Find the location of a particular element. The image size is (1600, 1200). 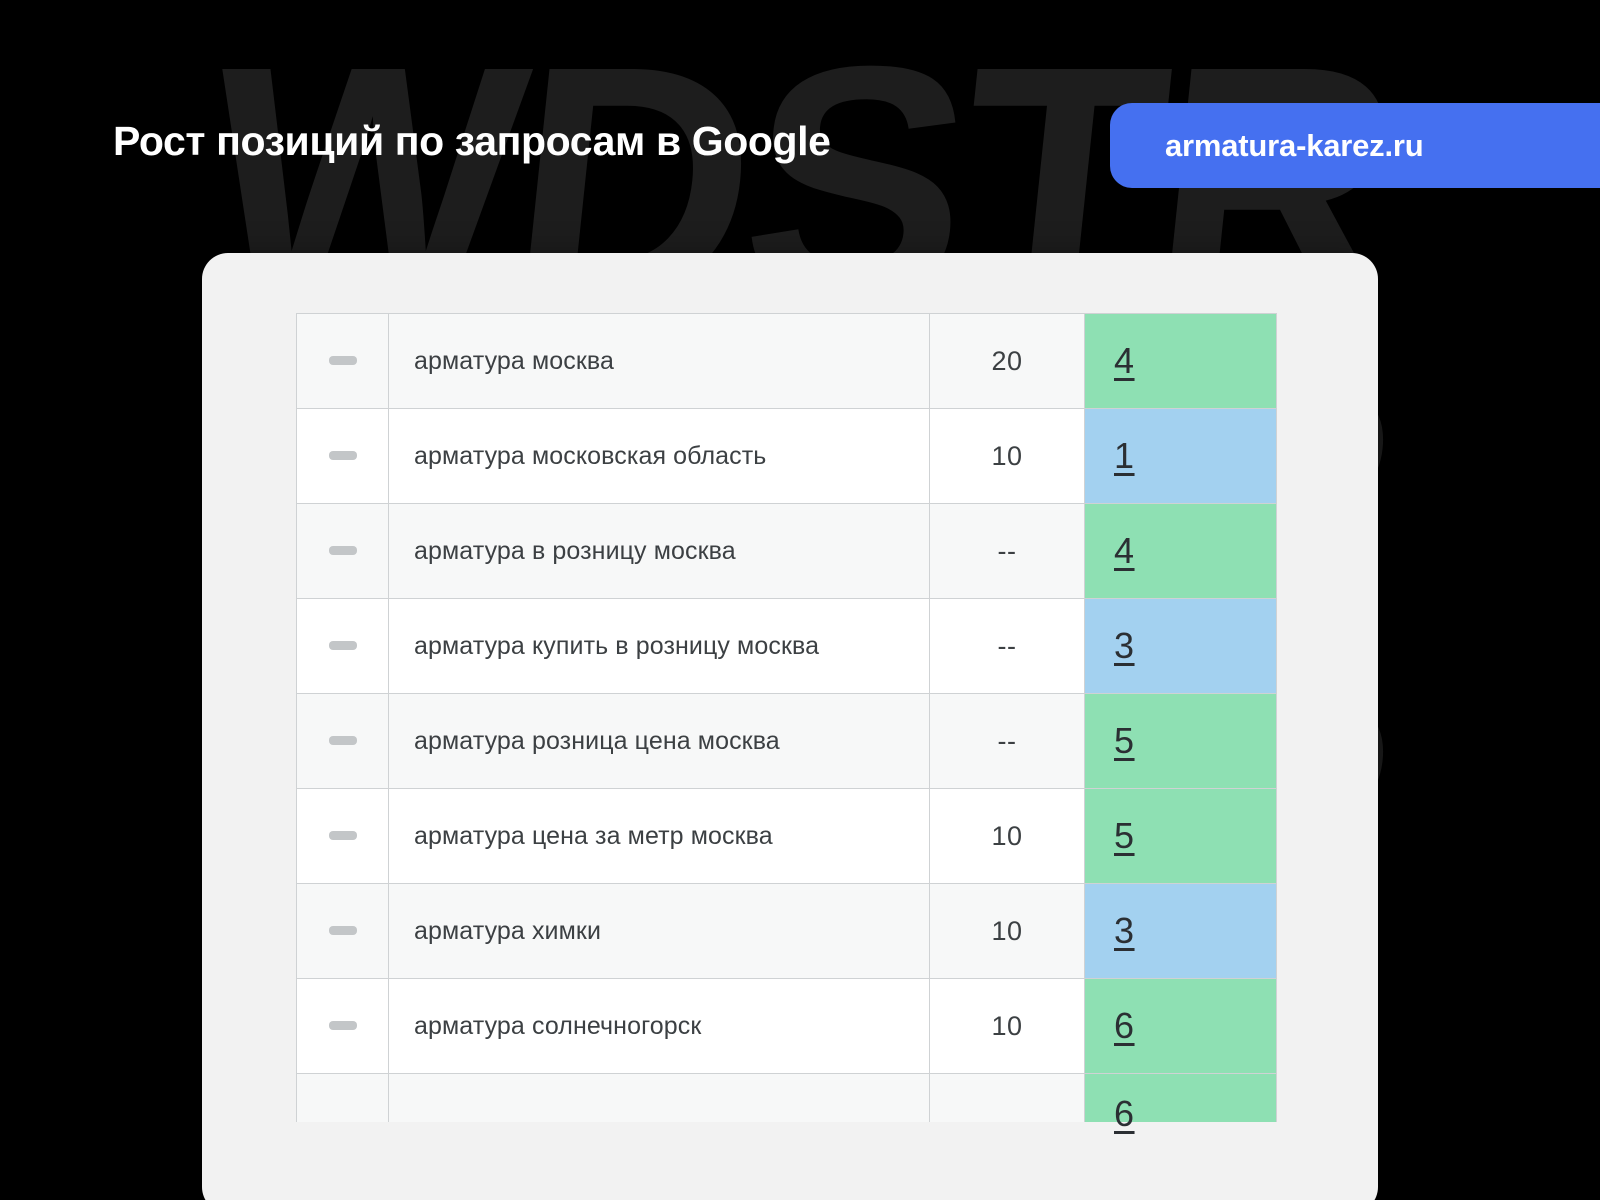

table-row: арматура розница цена москва -- 5 is located at coordinates (786, 741).